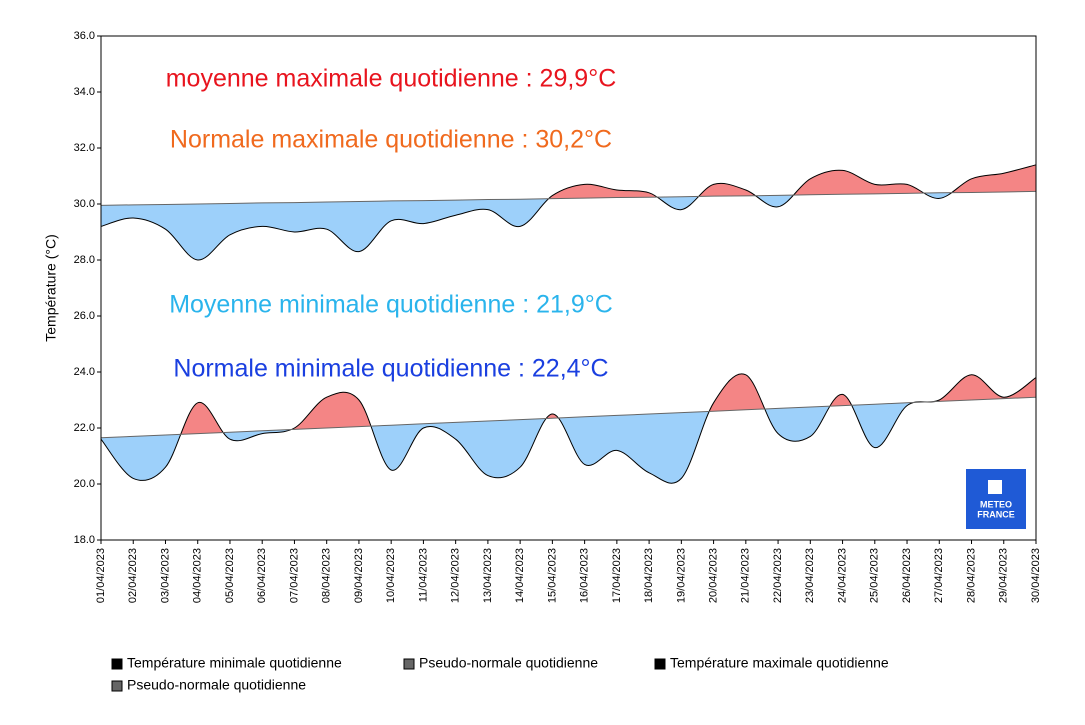 This screenshot has width=1085, height=725. I want to click on x-tick-label: 16/04/2023, so click(585, 575).